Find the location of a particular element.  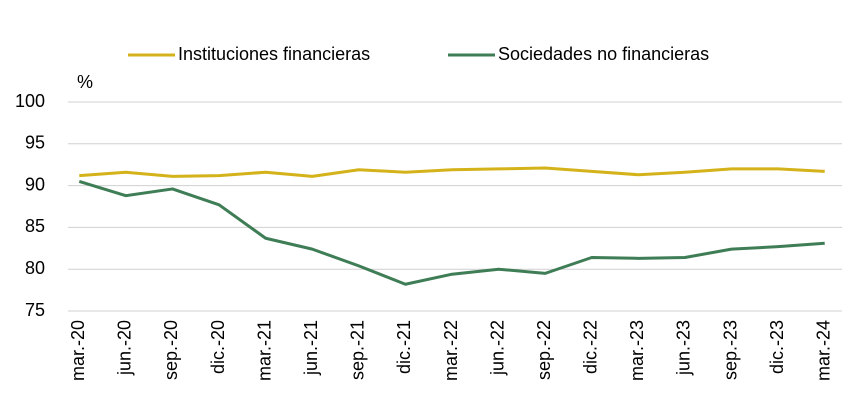

series-line is located at coordinates (452, 172).